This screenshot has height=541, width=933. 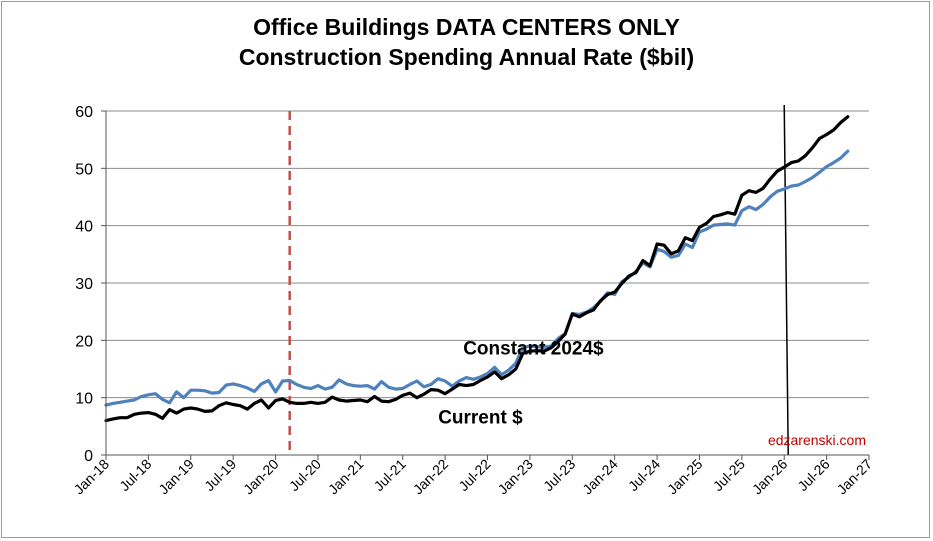 I want to click on x-tick-label: Jan-22, so click(x=431, y=477).